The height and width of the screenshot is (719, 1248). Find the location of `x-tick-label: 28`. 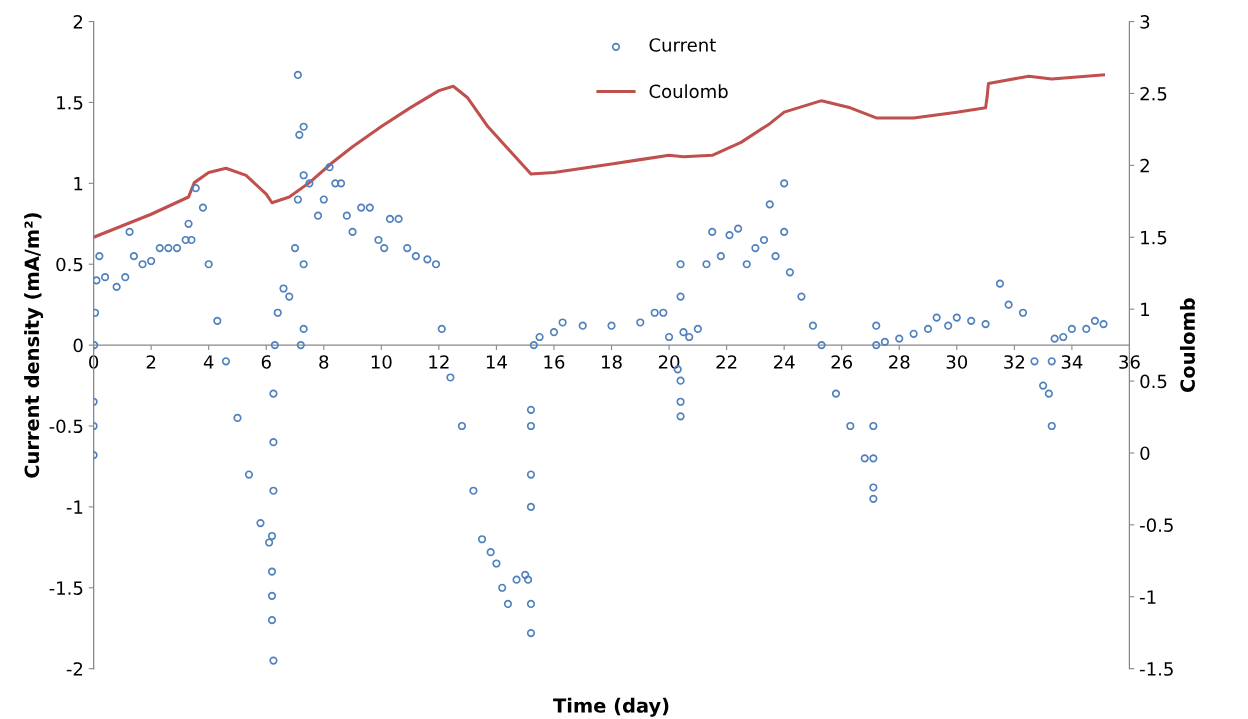

x-tick-label: 28 is located at coordinates (899, 362).